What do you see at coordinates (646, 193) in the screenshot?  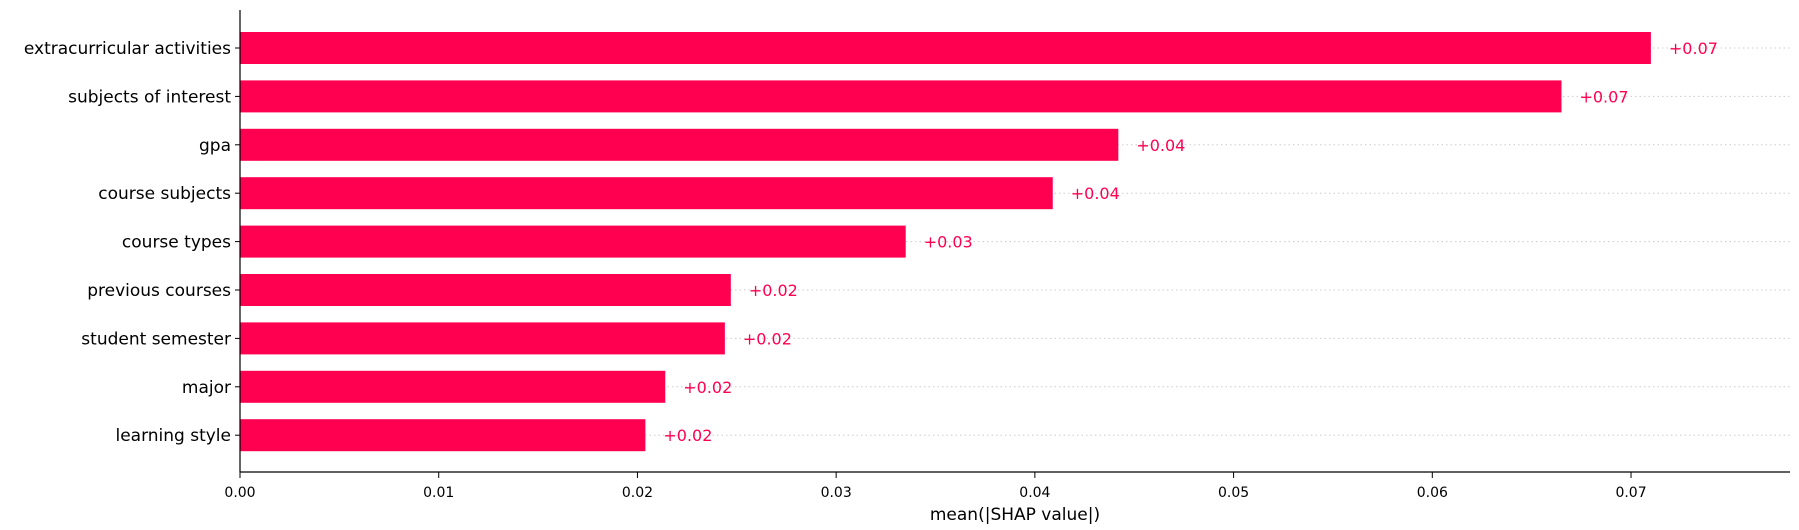 I see `bar-course-subjects` at bounding box center [646, 193].